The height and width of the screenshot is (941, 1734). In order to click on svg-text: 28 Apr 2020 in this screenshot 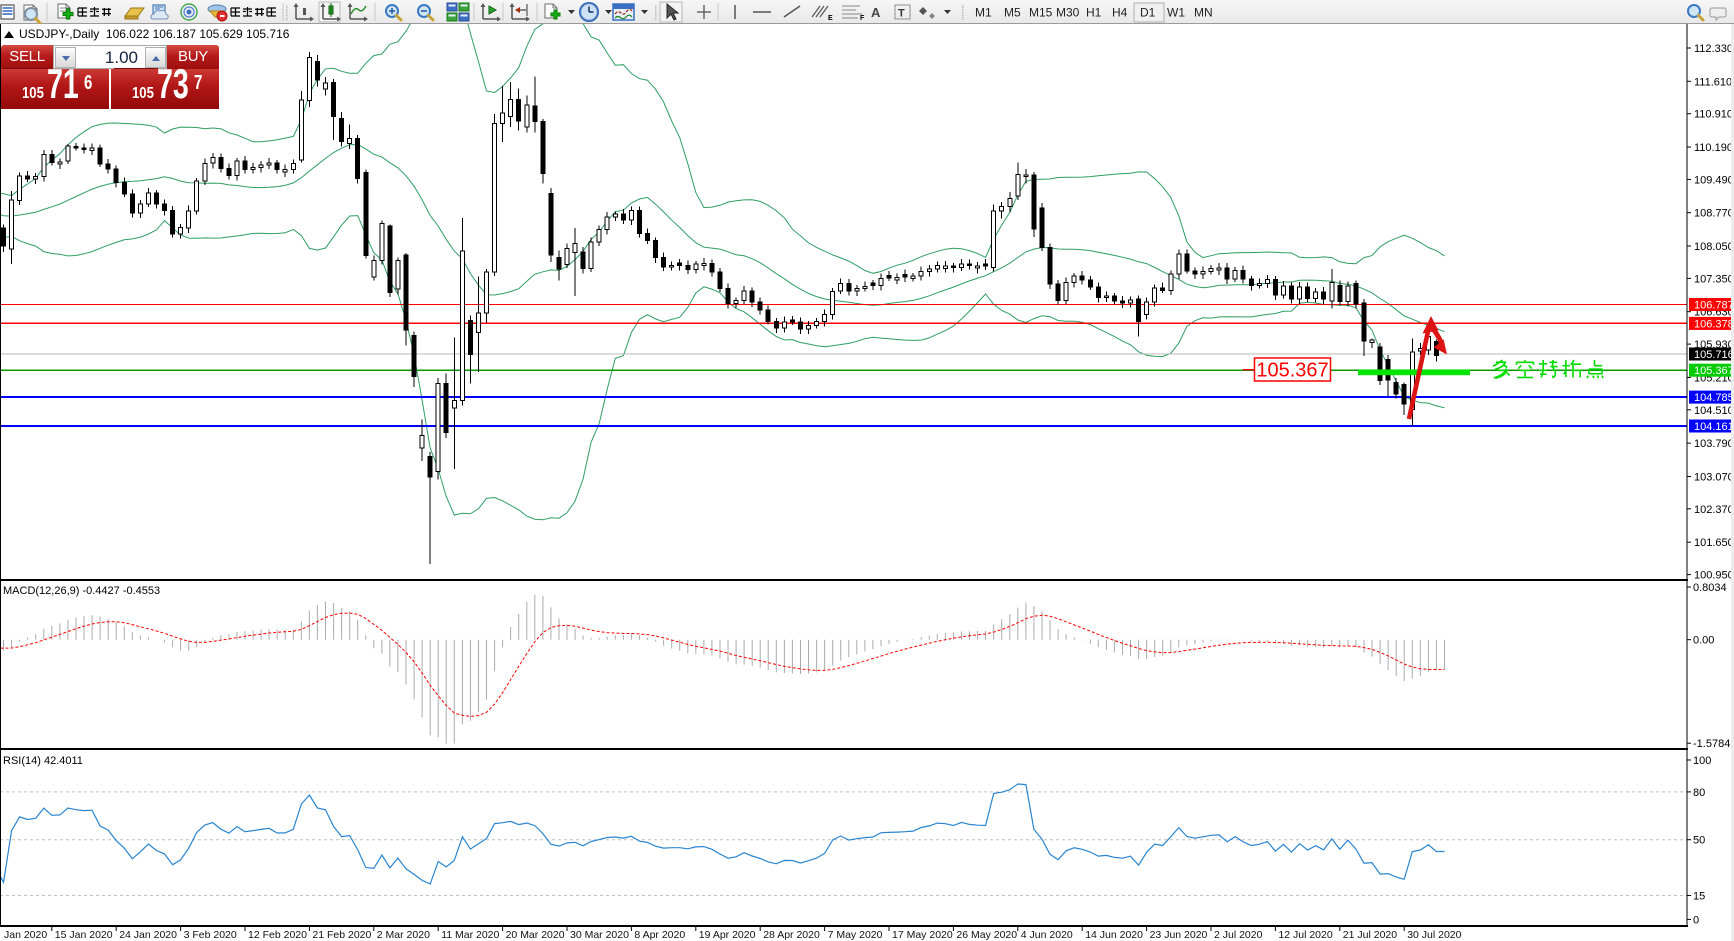, I will do `click(791, 935)`.